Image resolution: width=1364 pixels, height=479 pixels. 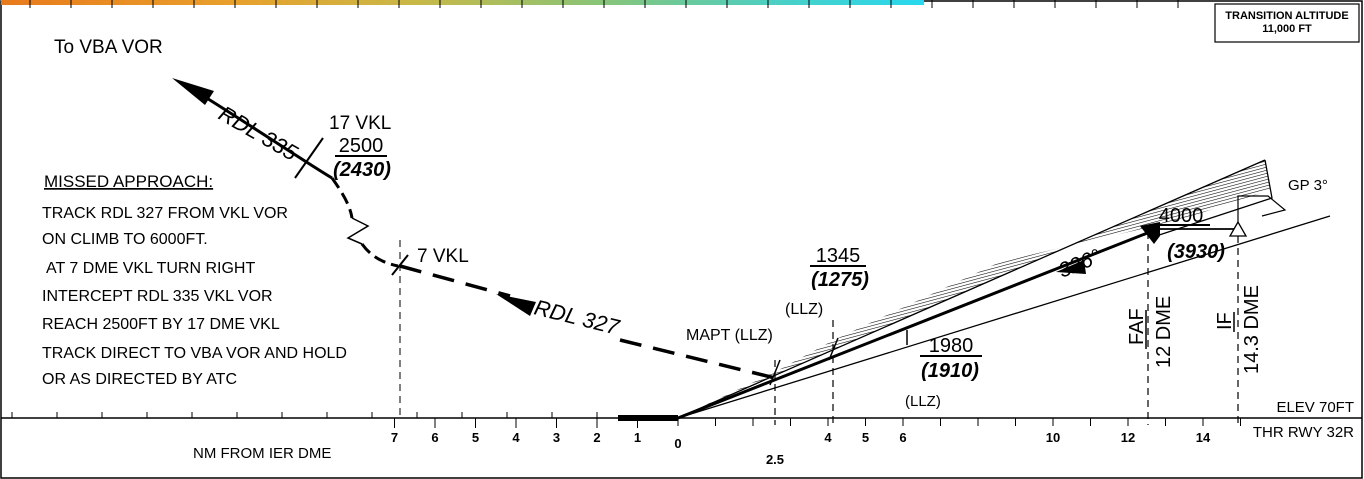 I want to click on llz6-altitude-qfe: (1910), so click(x=950, y=371).